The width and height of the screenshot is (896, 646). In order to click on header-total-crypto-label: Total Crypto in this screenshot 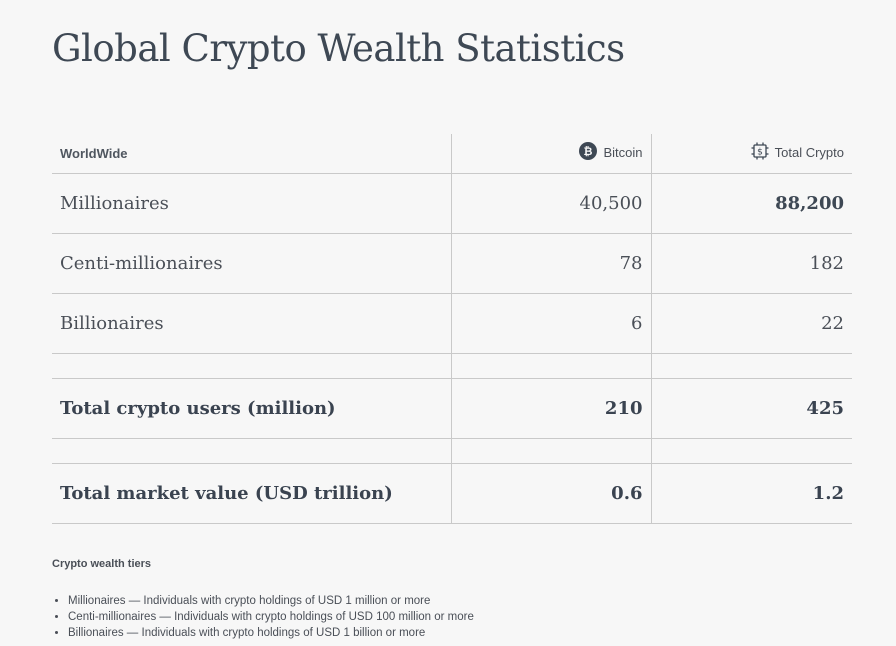, I will do `click(809, 152)`.